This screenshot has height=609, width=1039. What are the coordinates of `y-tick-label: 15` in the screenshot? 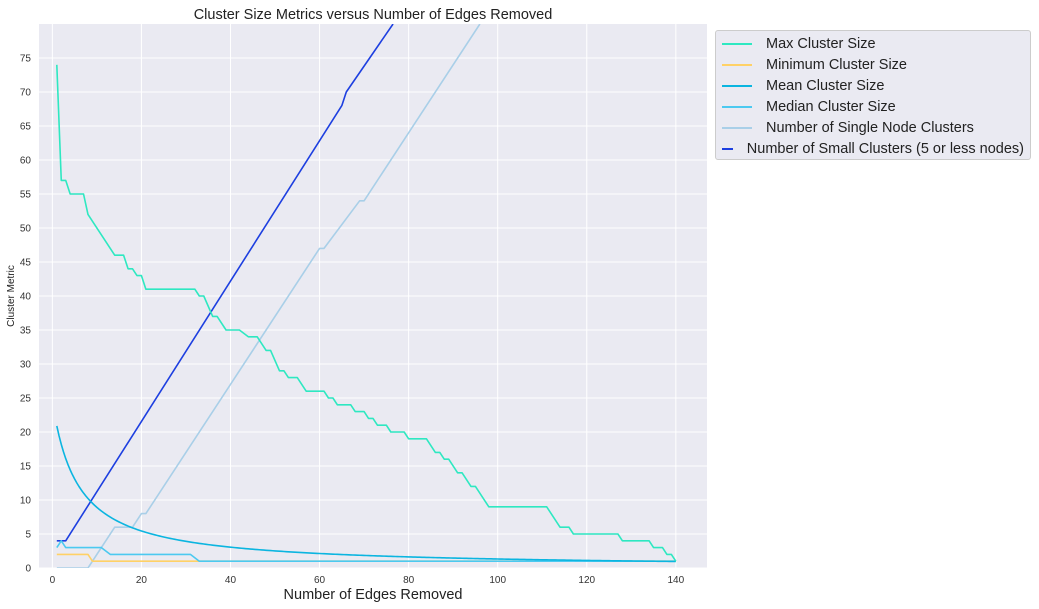 It's located at (26, 467).